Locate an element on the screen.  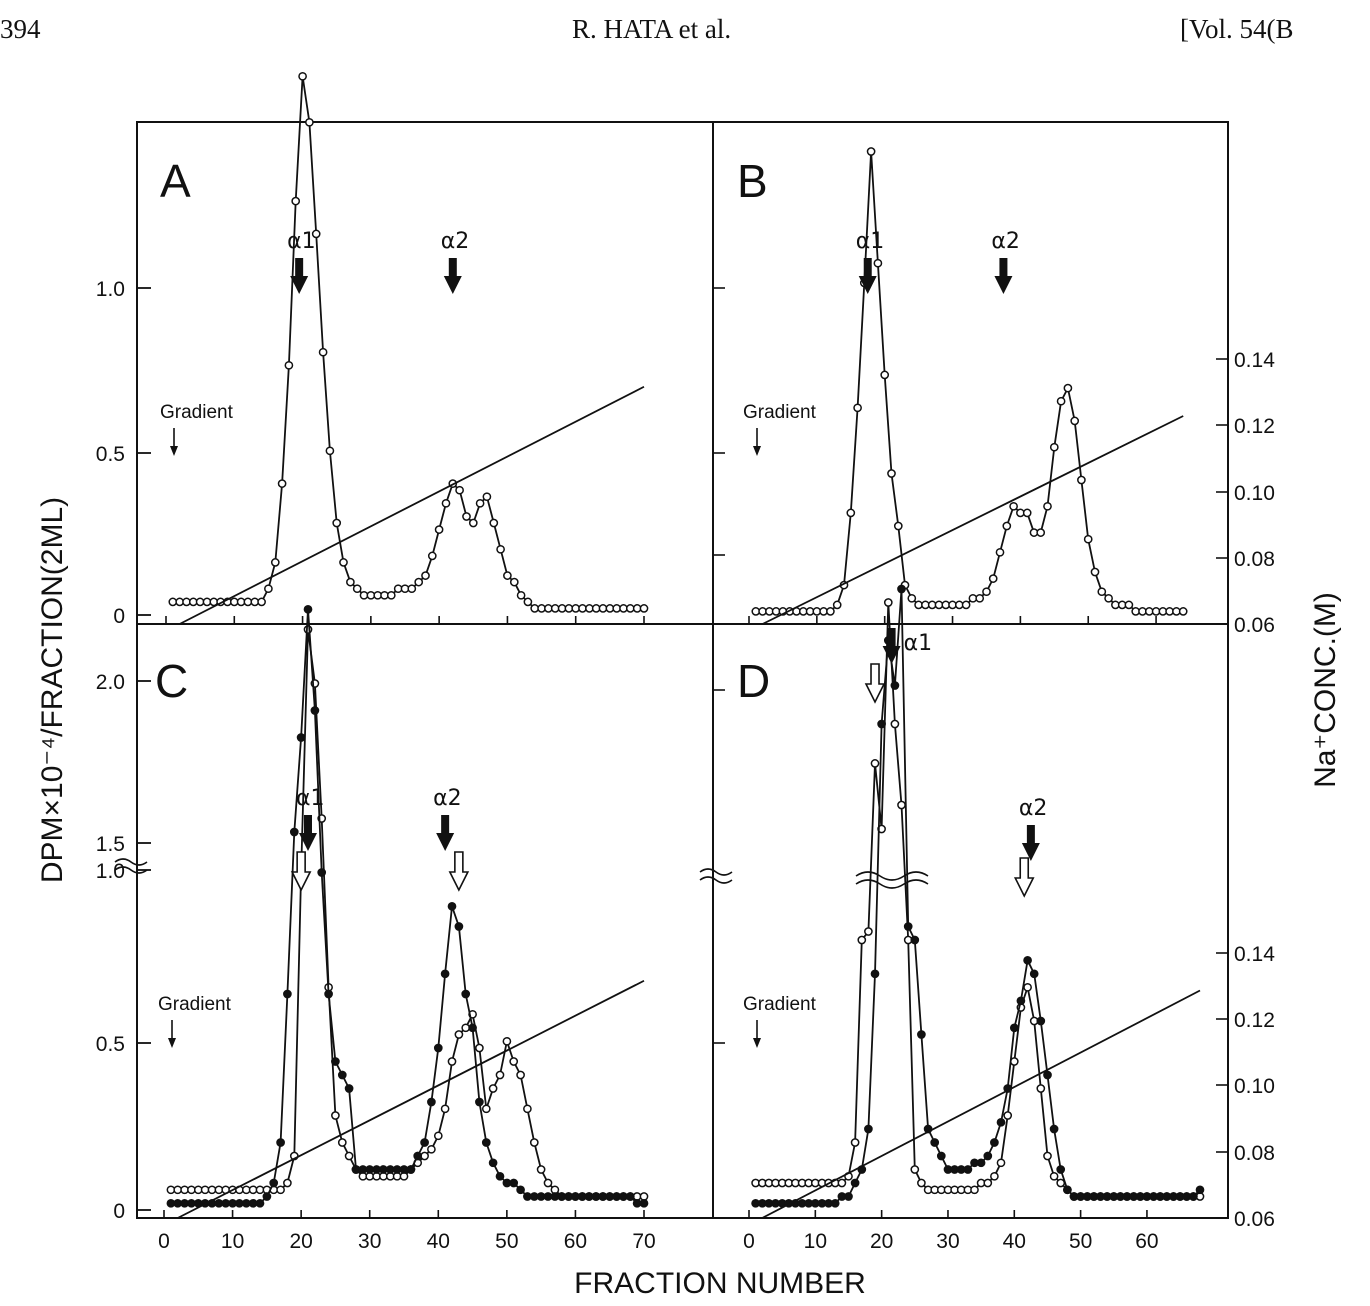
y-tick-label-top-1: 0.5 is located at coordinates (110, 454).